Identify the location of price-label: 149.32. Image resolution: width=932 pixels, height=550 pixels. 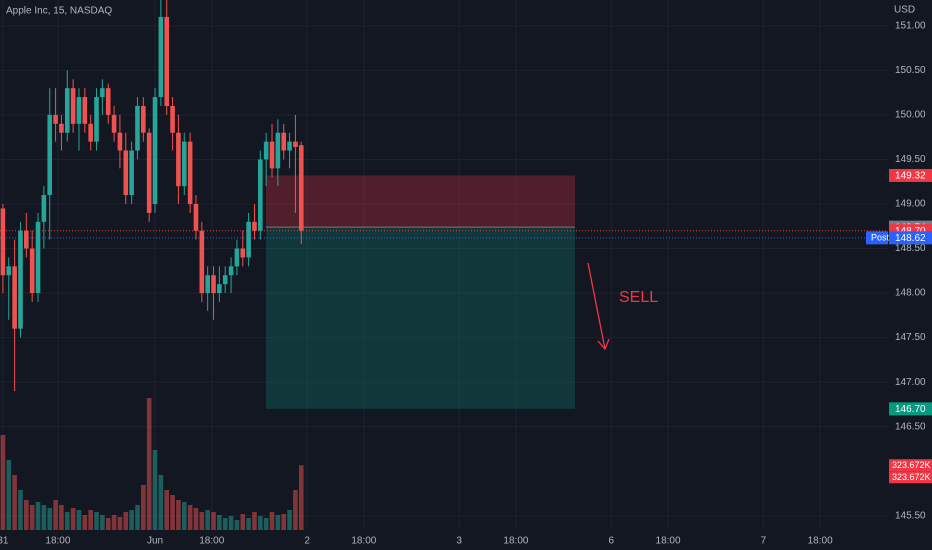
(910, 176).